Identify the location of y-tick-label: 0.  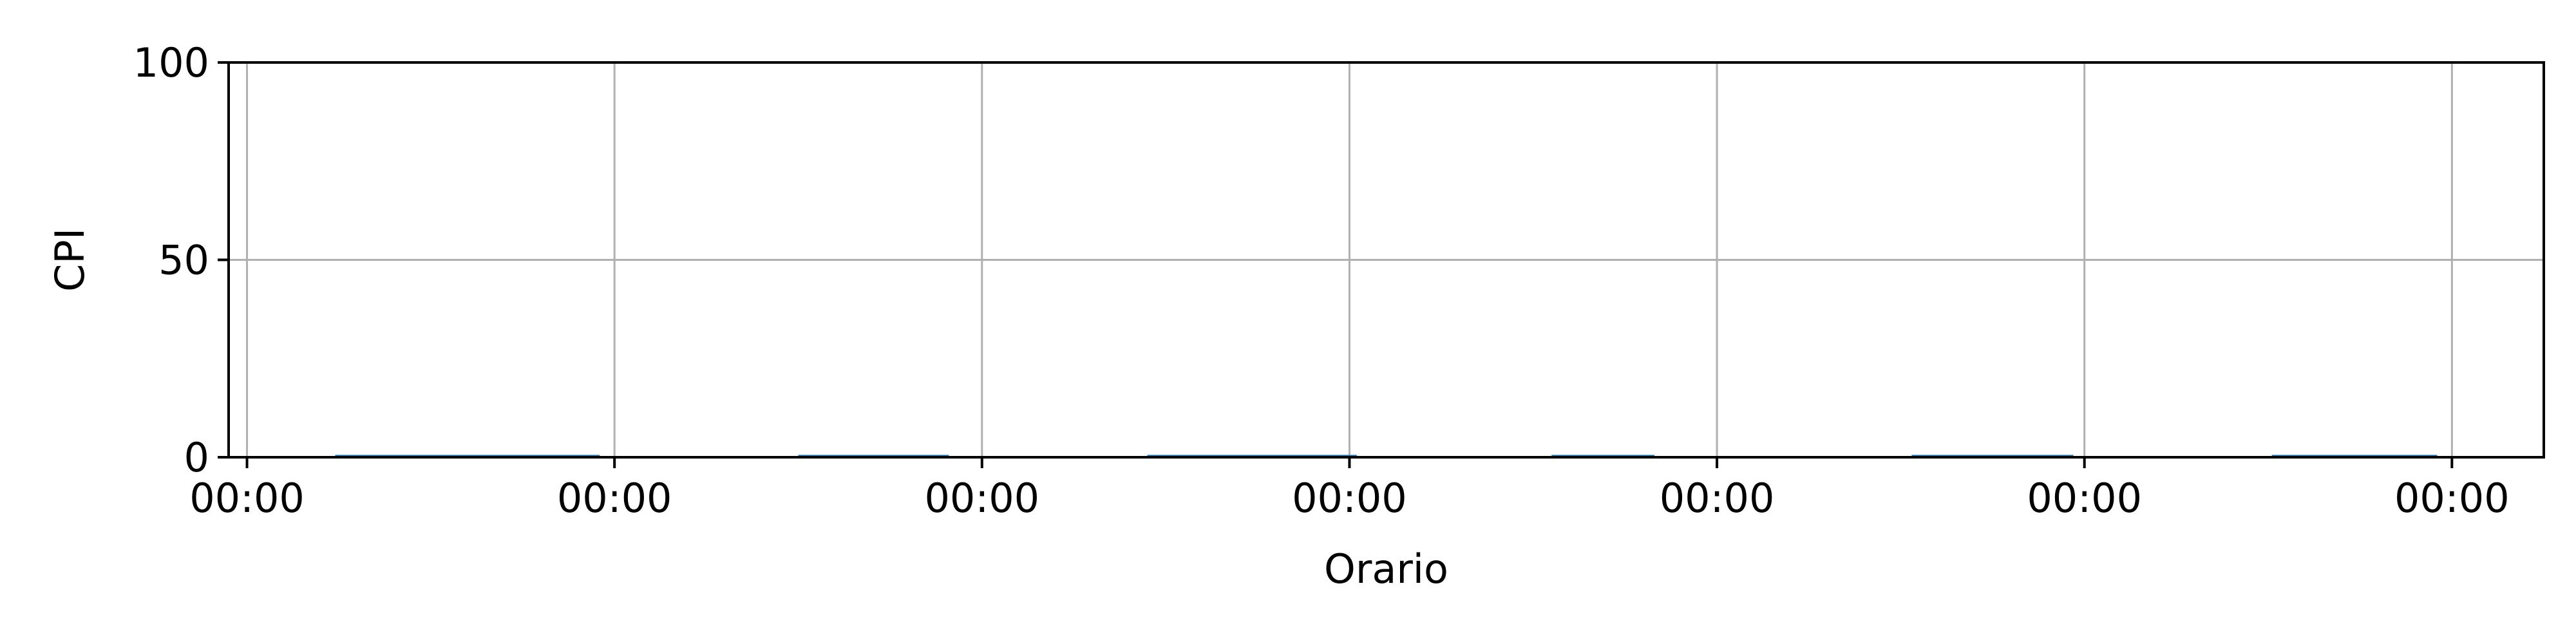
(197, 458).